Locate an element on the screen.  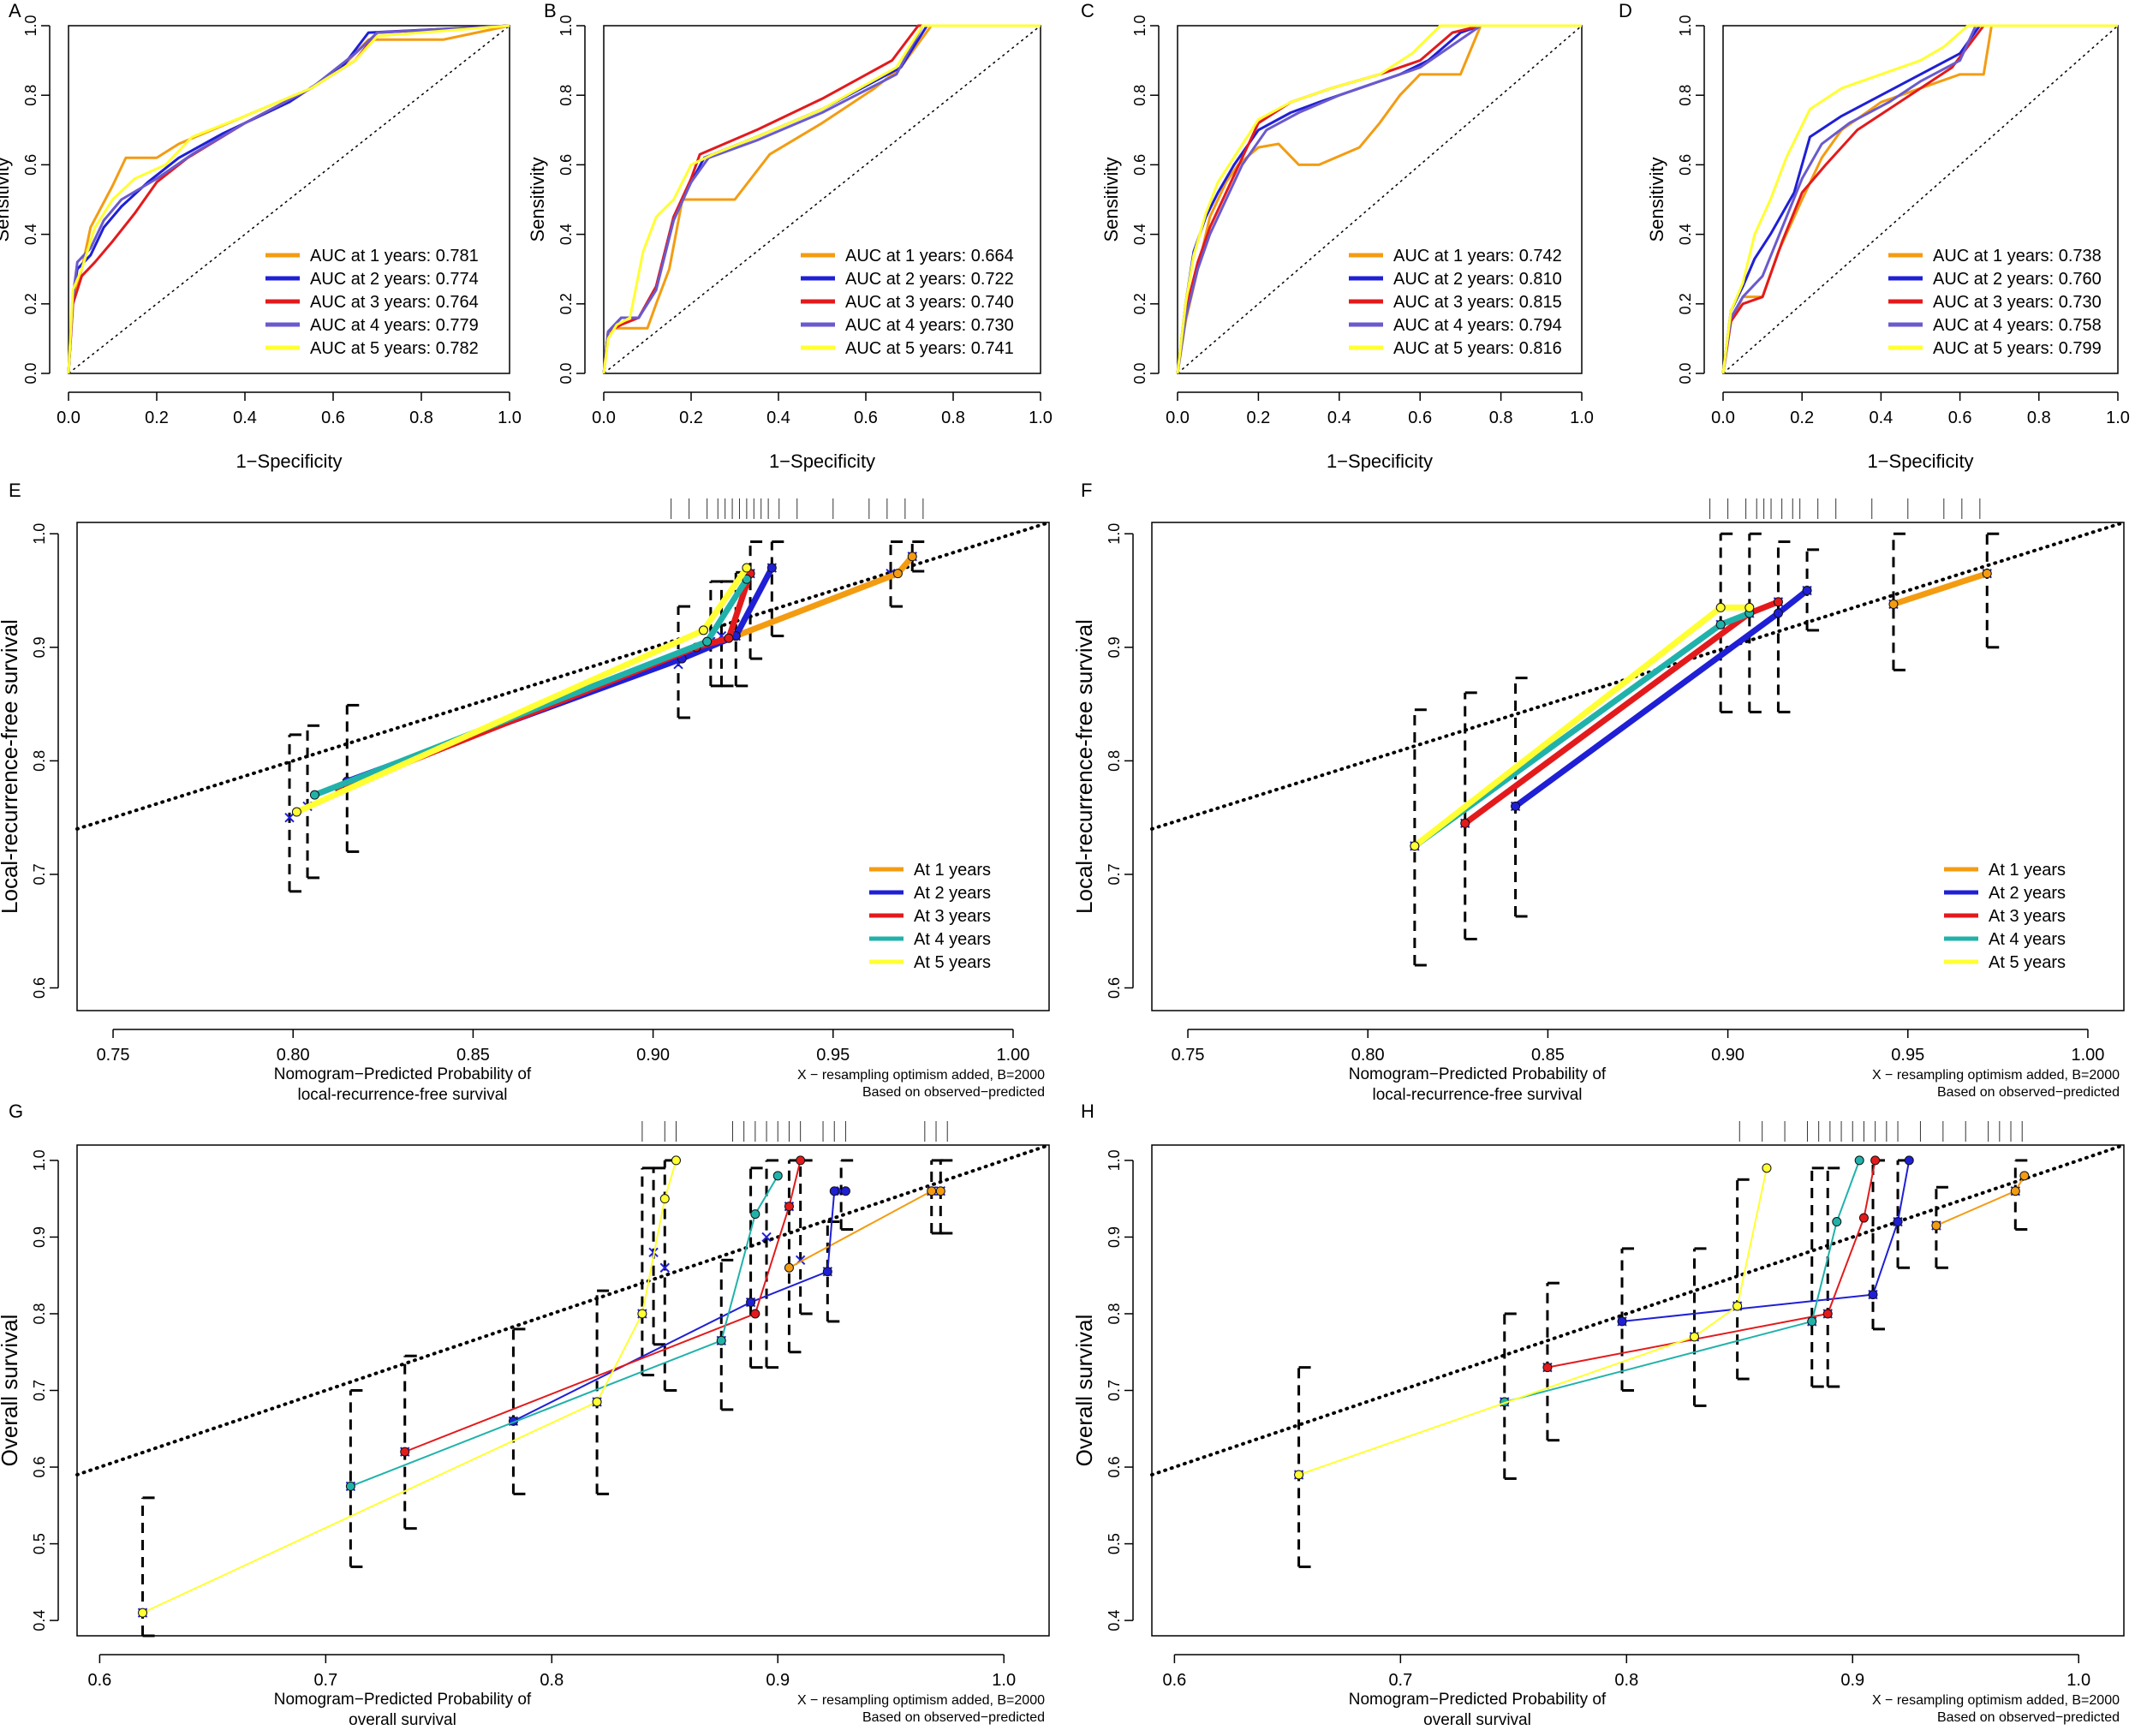
panel-e-series-4-line is located at coordinates (531, 687).